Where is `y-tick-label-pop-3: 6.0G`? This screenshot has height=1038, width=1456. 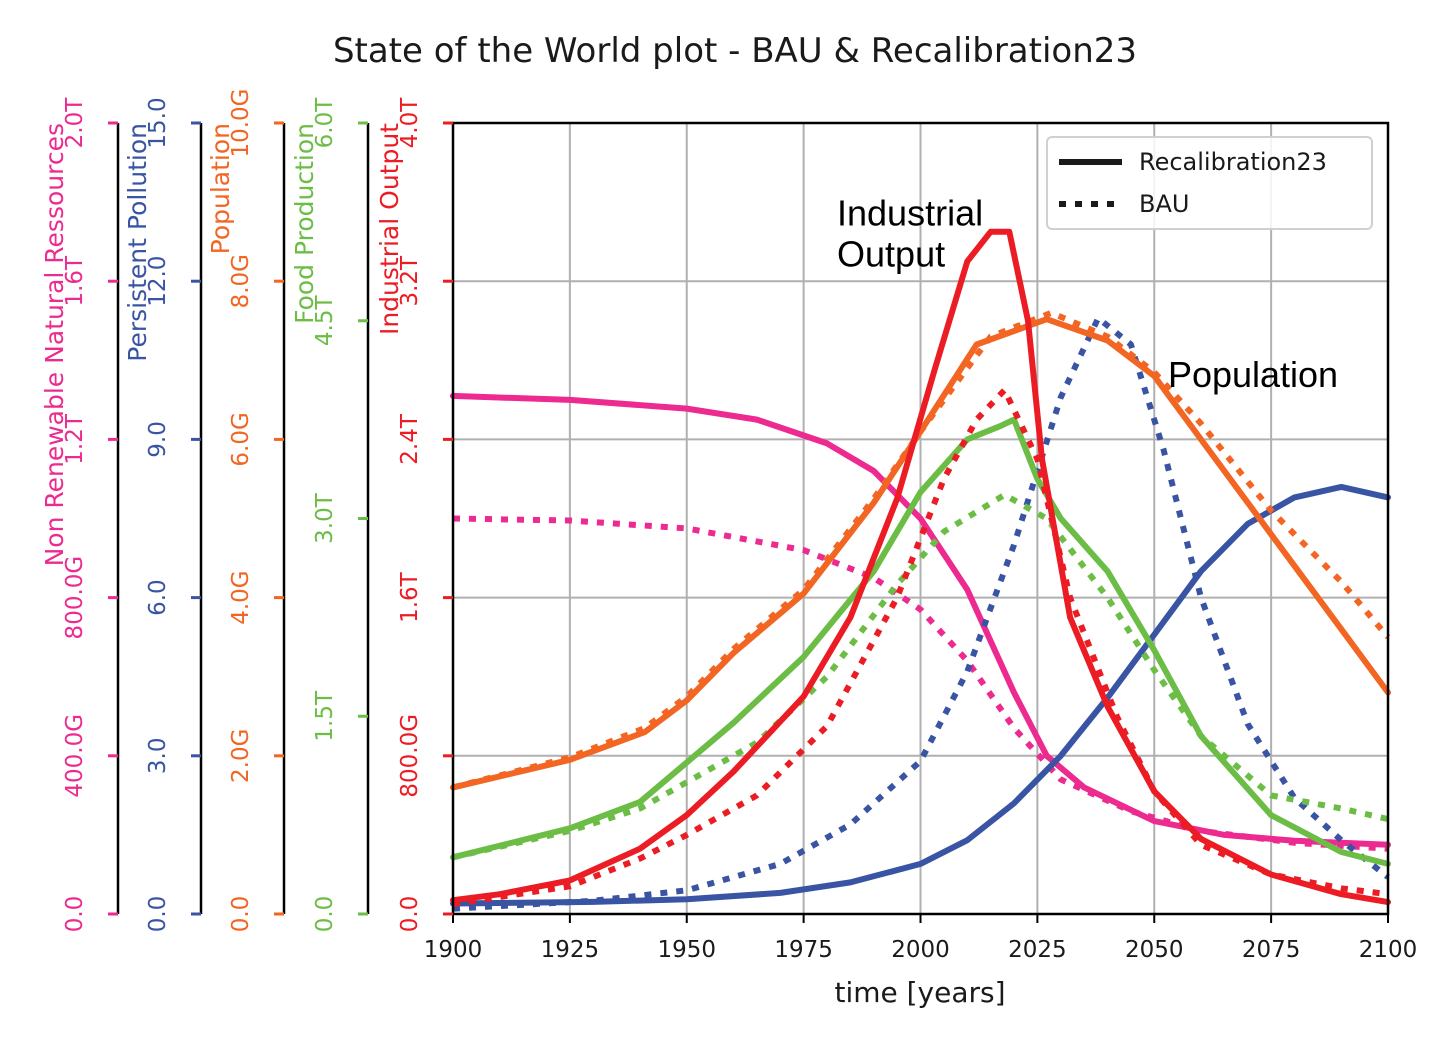
y-tick-label-pop-3: 6.0G is located at coordinates (241, 439).